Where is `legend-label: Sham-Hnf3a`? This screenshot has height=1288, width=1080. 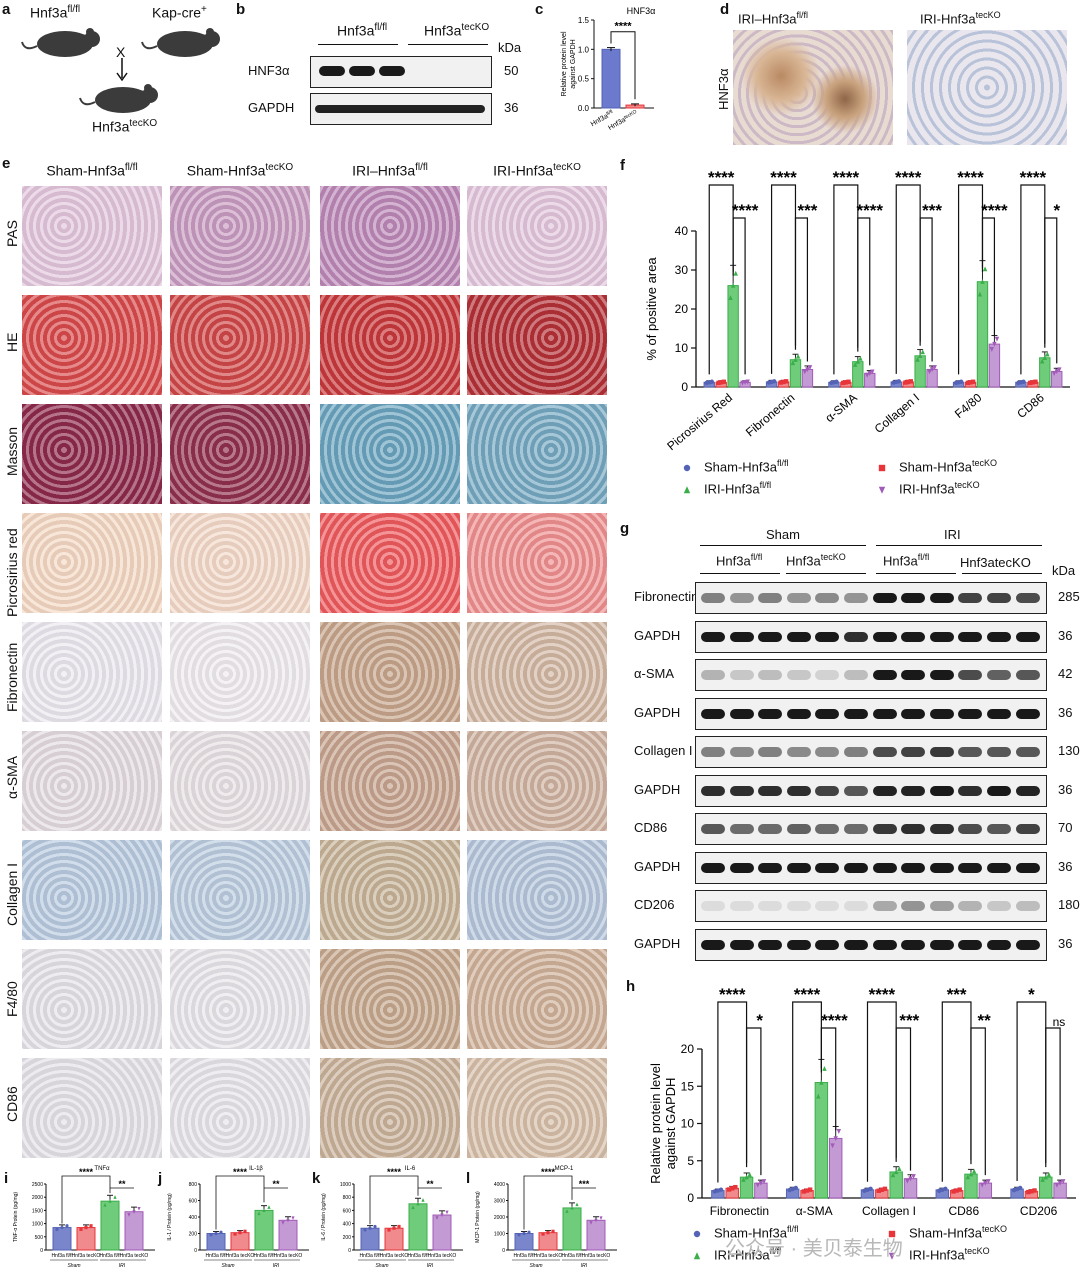
legend-label: Sham-Hnf3a is located at coordinates (935, 467).